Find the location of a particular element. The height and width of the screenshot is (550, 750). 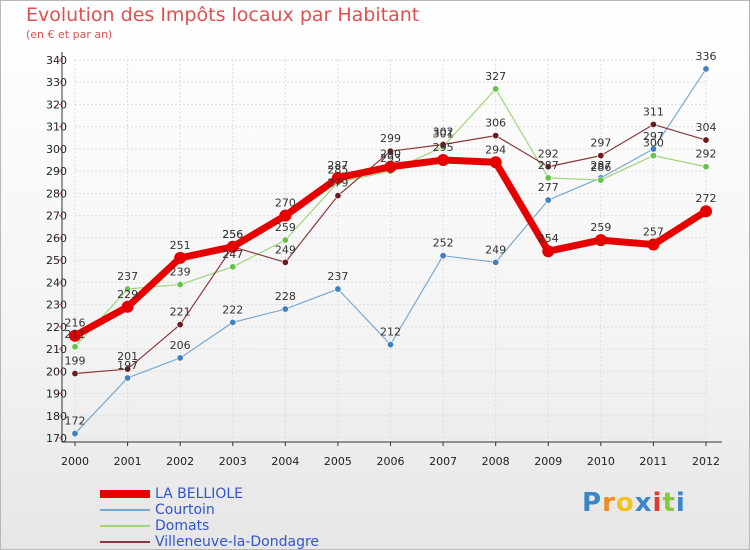

data-label: 302 is located at coordinates (443, 131).